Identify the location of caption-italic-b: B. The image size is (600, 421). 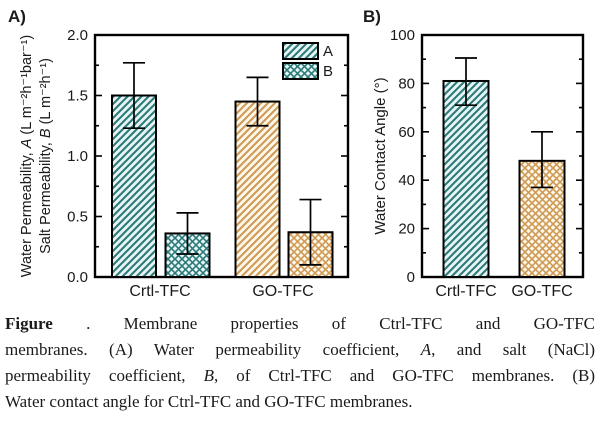
(208, 375).